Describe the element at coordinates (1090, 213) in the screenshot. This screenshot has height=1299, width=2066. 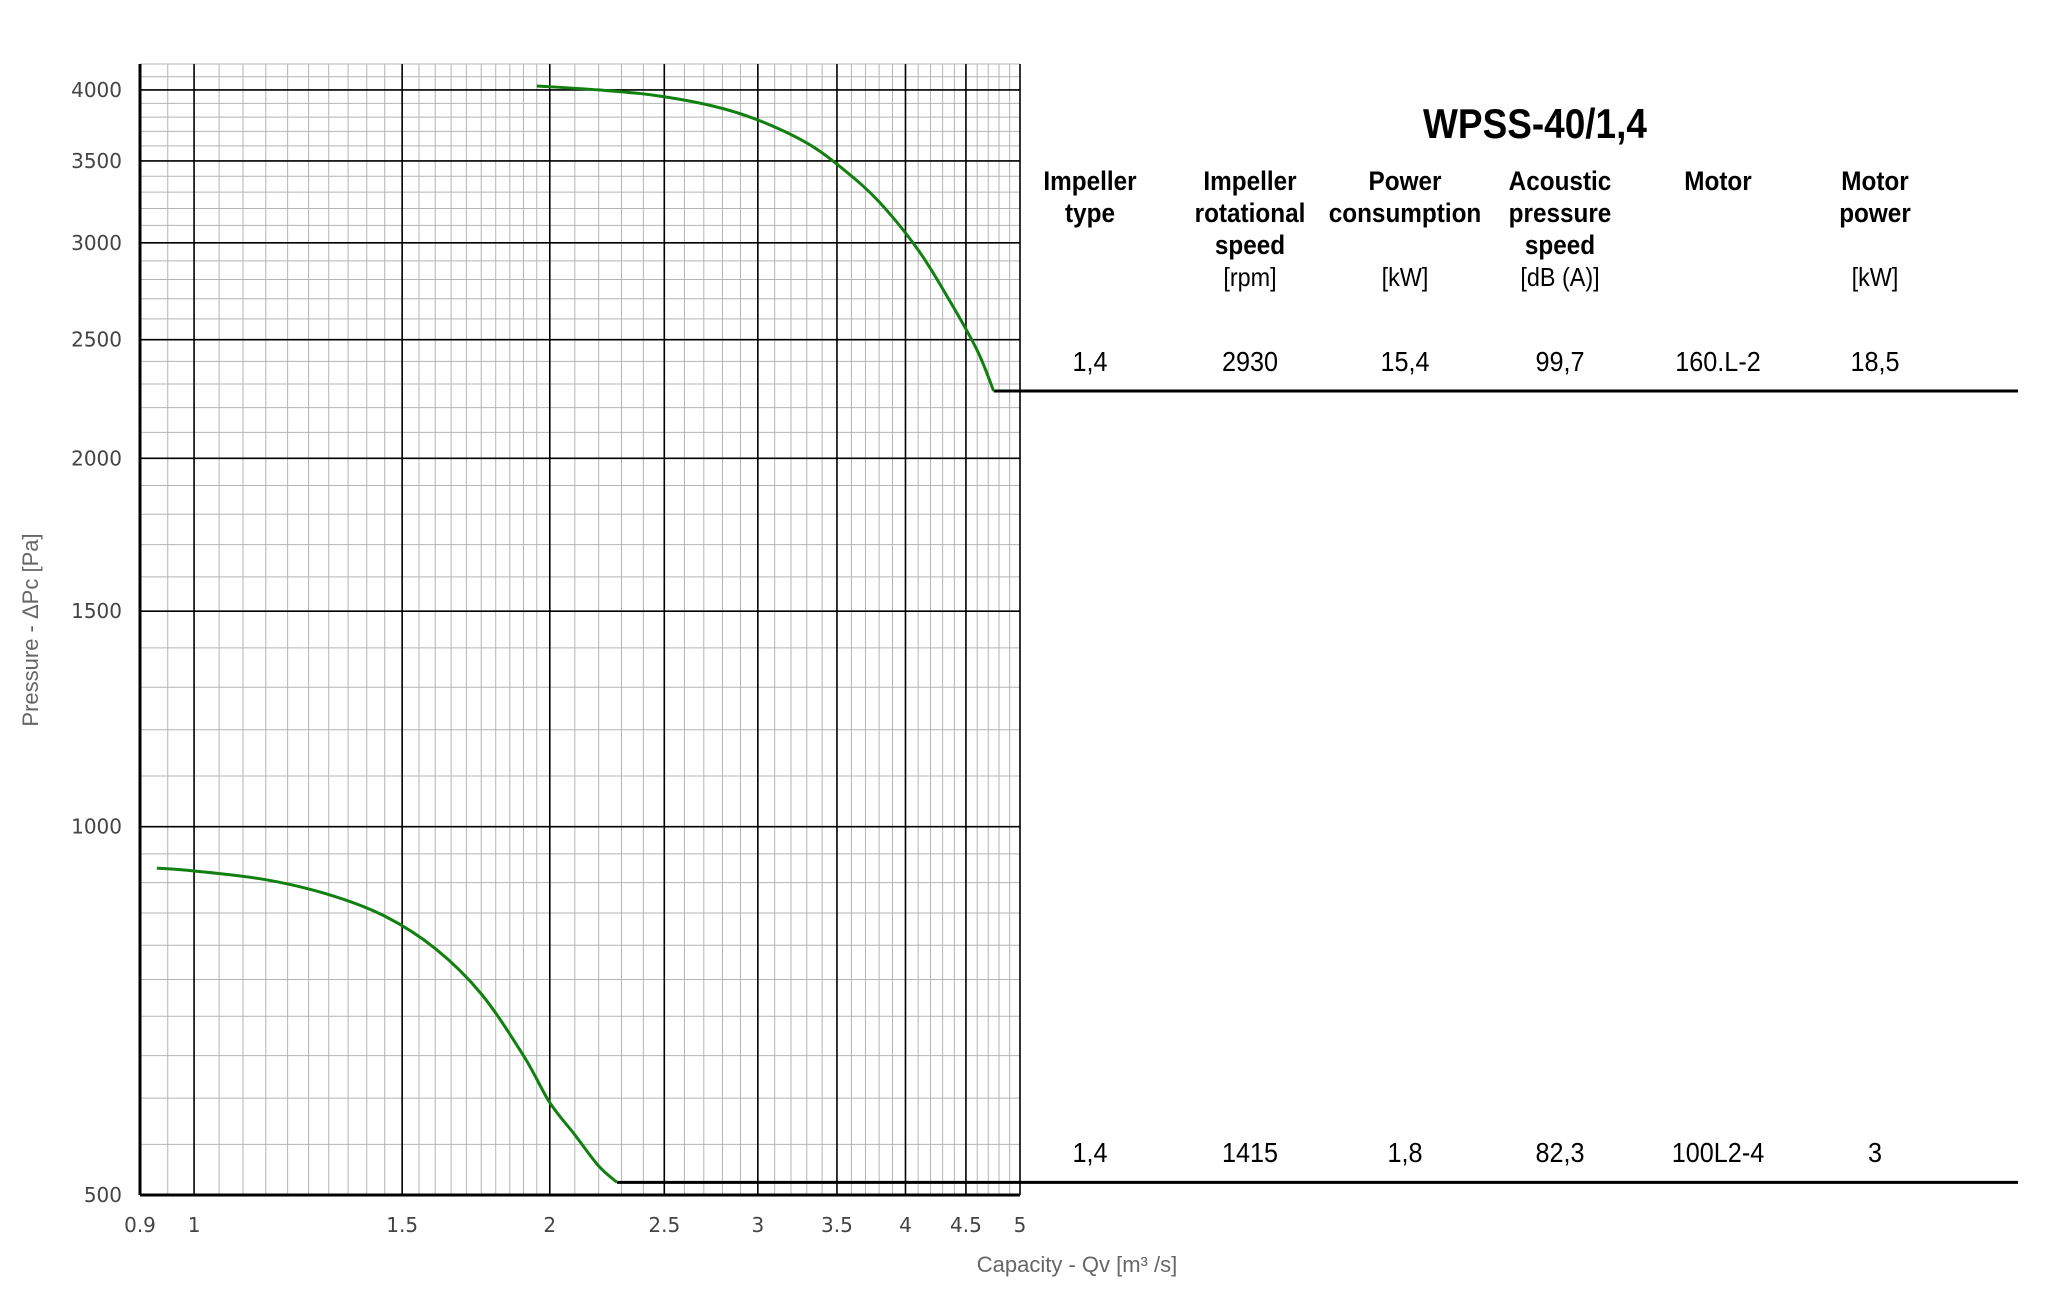
I see `column-header-text: type` at that location.